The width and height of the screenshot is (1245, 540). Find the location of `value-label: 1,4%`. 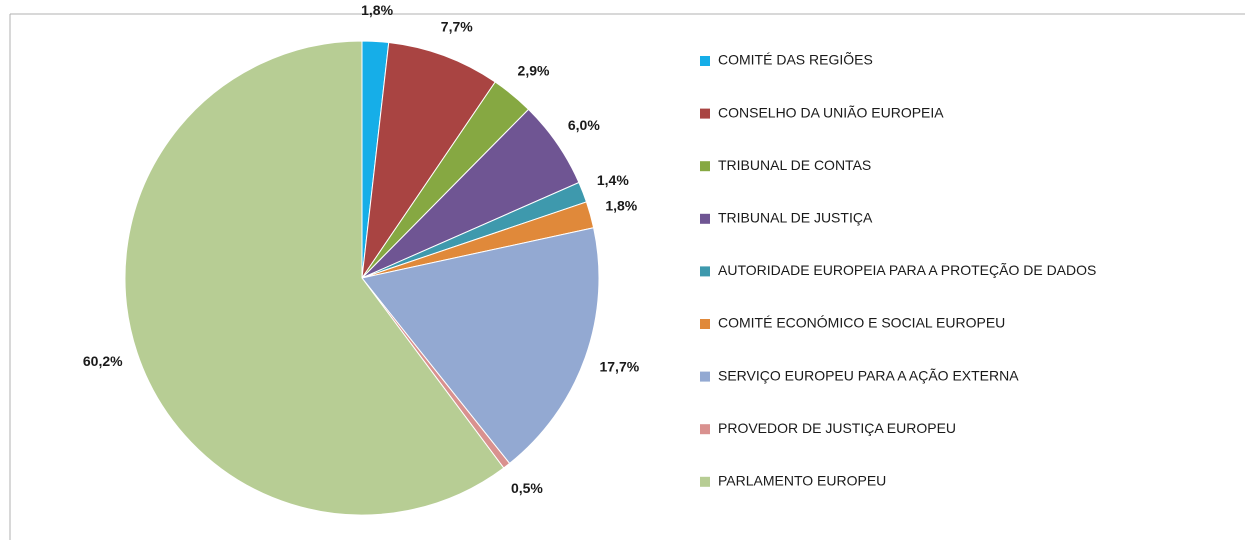

value-label: 1,4% is located at coordinates (613, 180).